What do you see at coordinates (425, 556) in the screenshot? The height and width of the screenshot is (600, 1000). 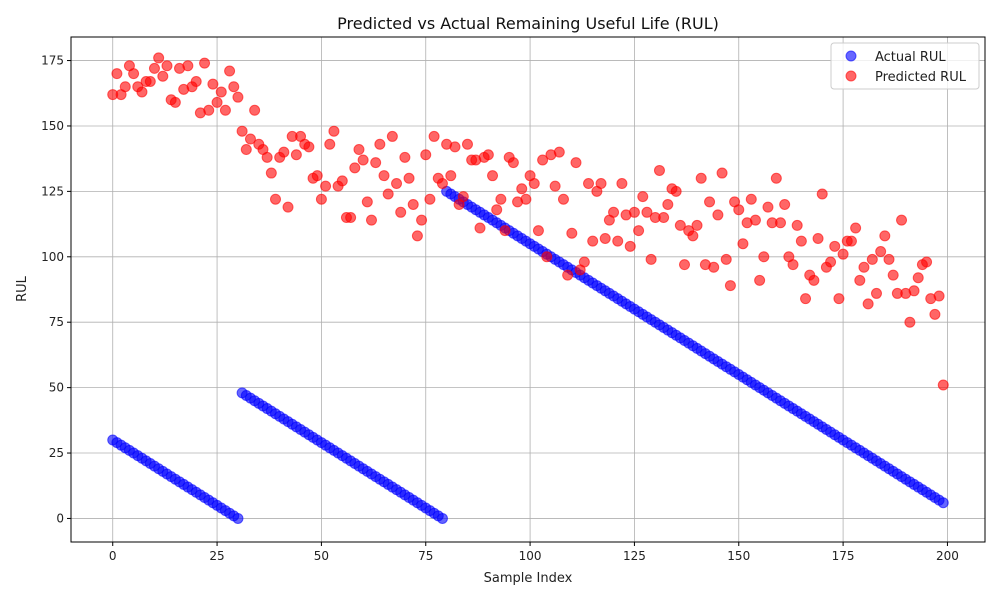 I see `x-tick-label: 75` at bounding box center [425, 556].